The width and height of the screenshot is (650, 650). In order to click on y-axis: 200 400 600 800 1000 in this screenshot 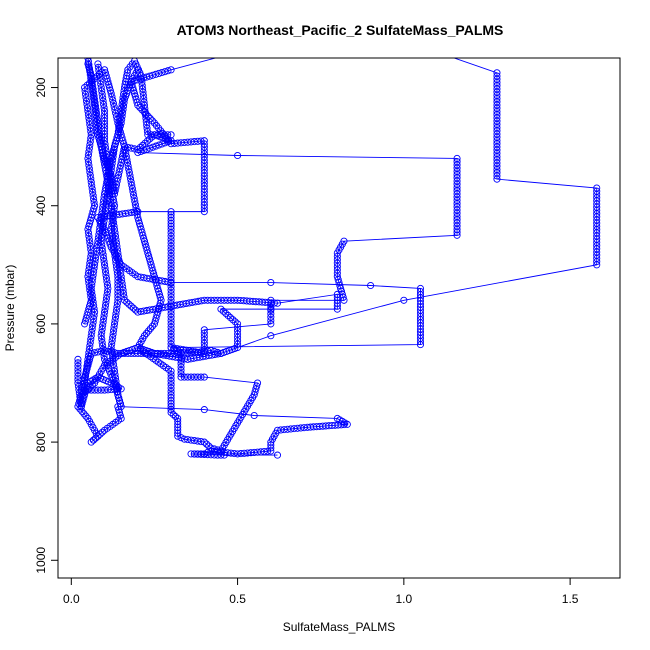, I will do `click(46, 325)`.